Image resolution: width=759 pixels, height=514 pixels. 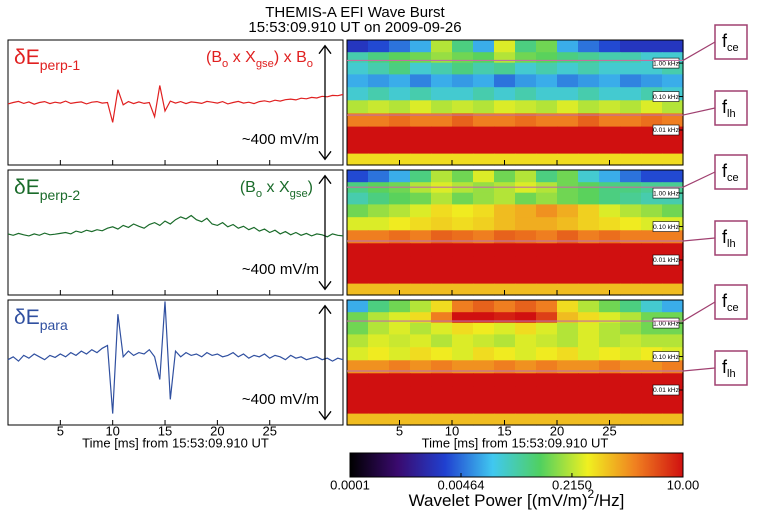 What do you see at coordinates (733, 308) in the screenshot?
I see `marker-label-sub: ce` at bounding box center [733, 308].